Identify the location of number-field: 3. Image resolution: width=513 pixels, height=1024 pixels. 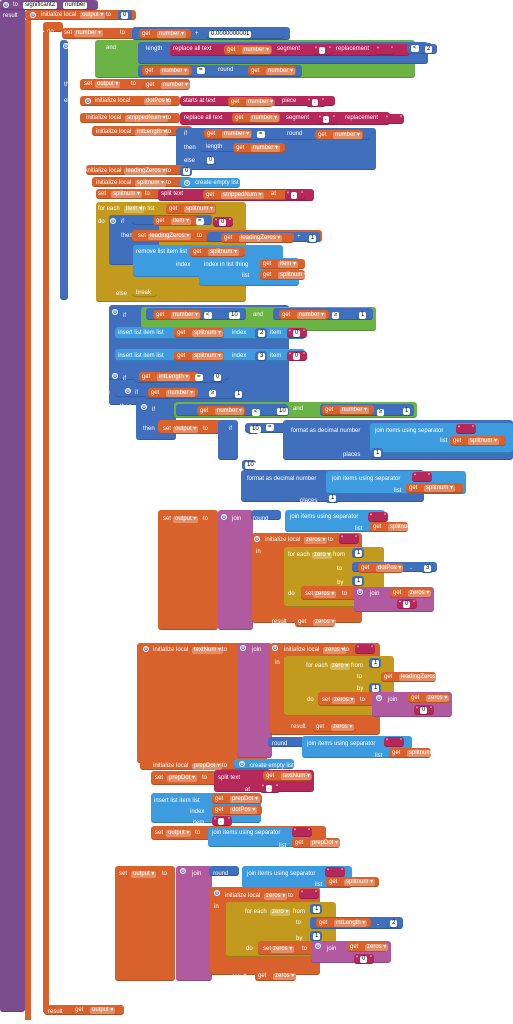
(428, 568).